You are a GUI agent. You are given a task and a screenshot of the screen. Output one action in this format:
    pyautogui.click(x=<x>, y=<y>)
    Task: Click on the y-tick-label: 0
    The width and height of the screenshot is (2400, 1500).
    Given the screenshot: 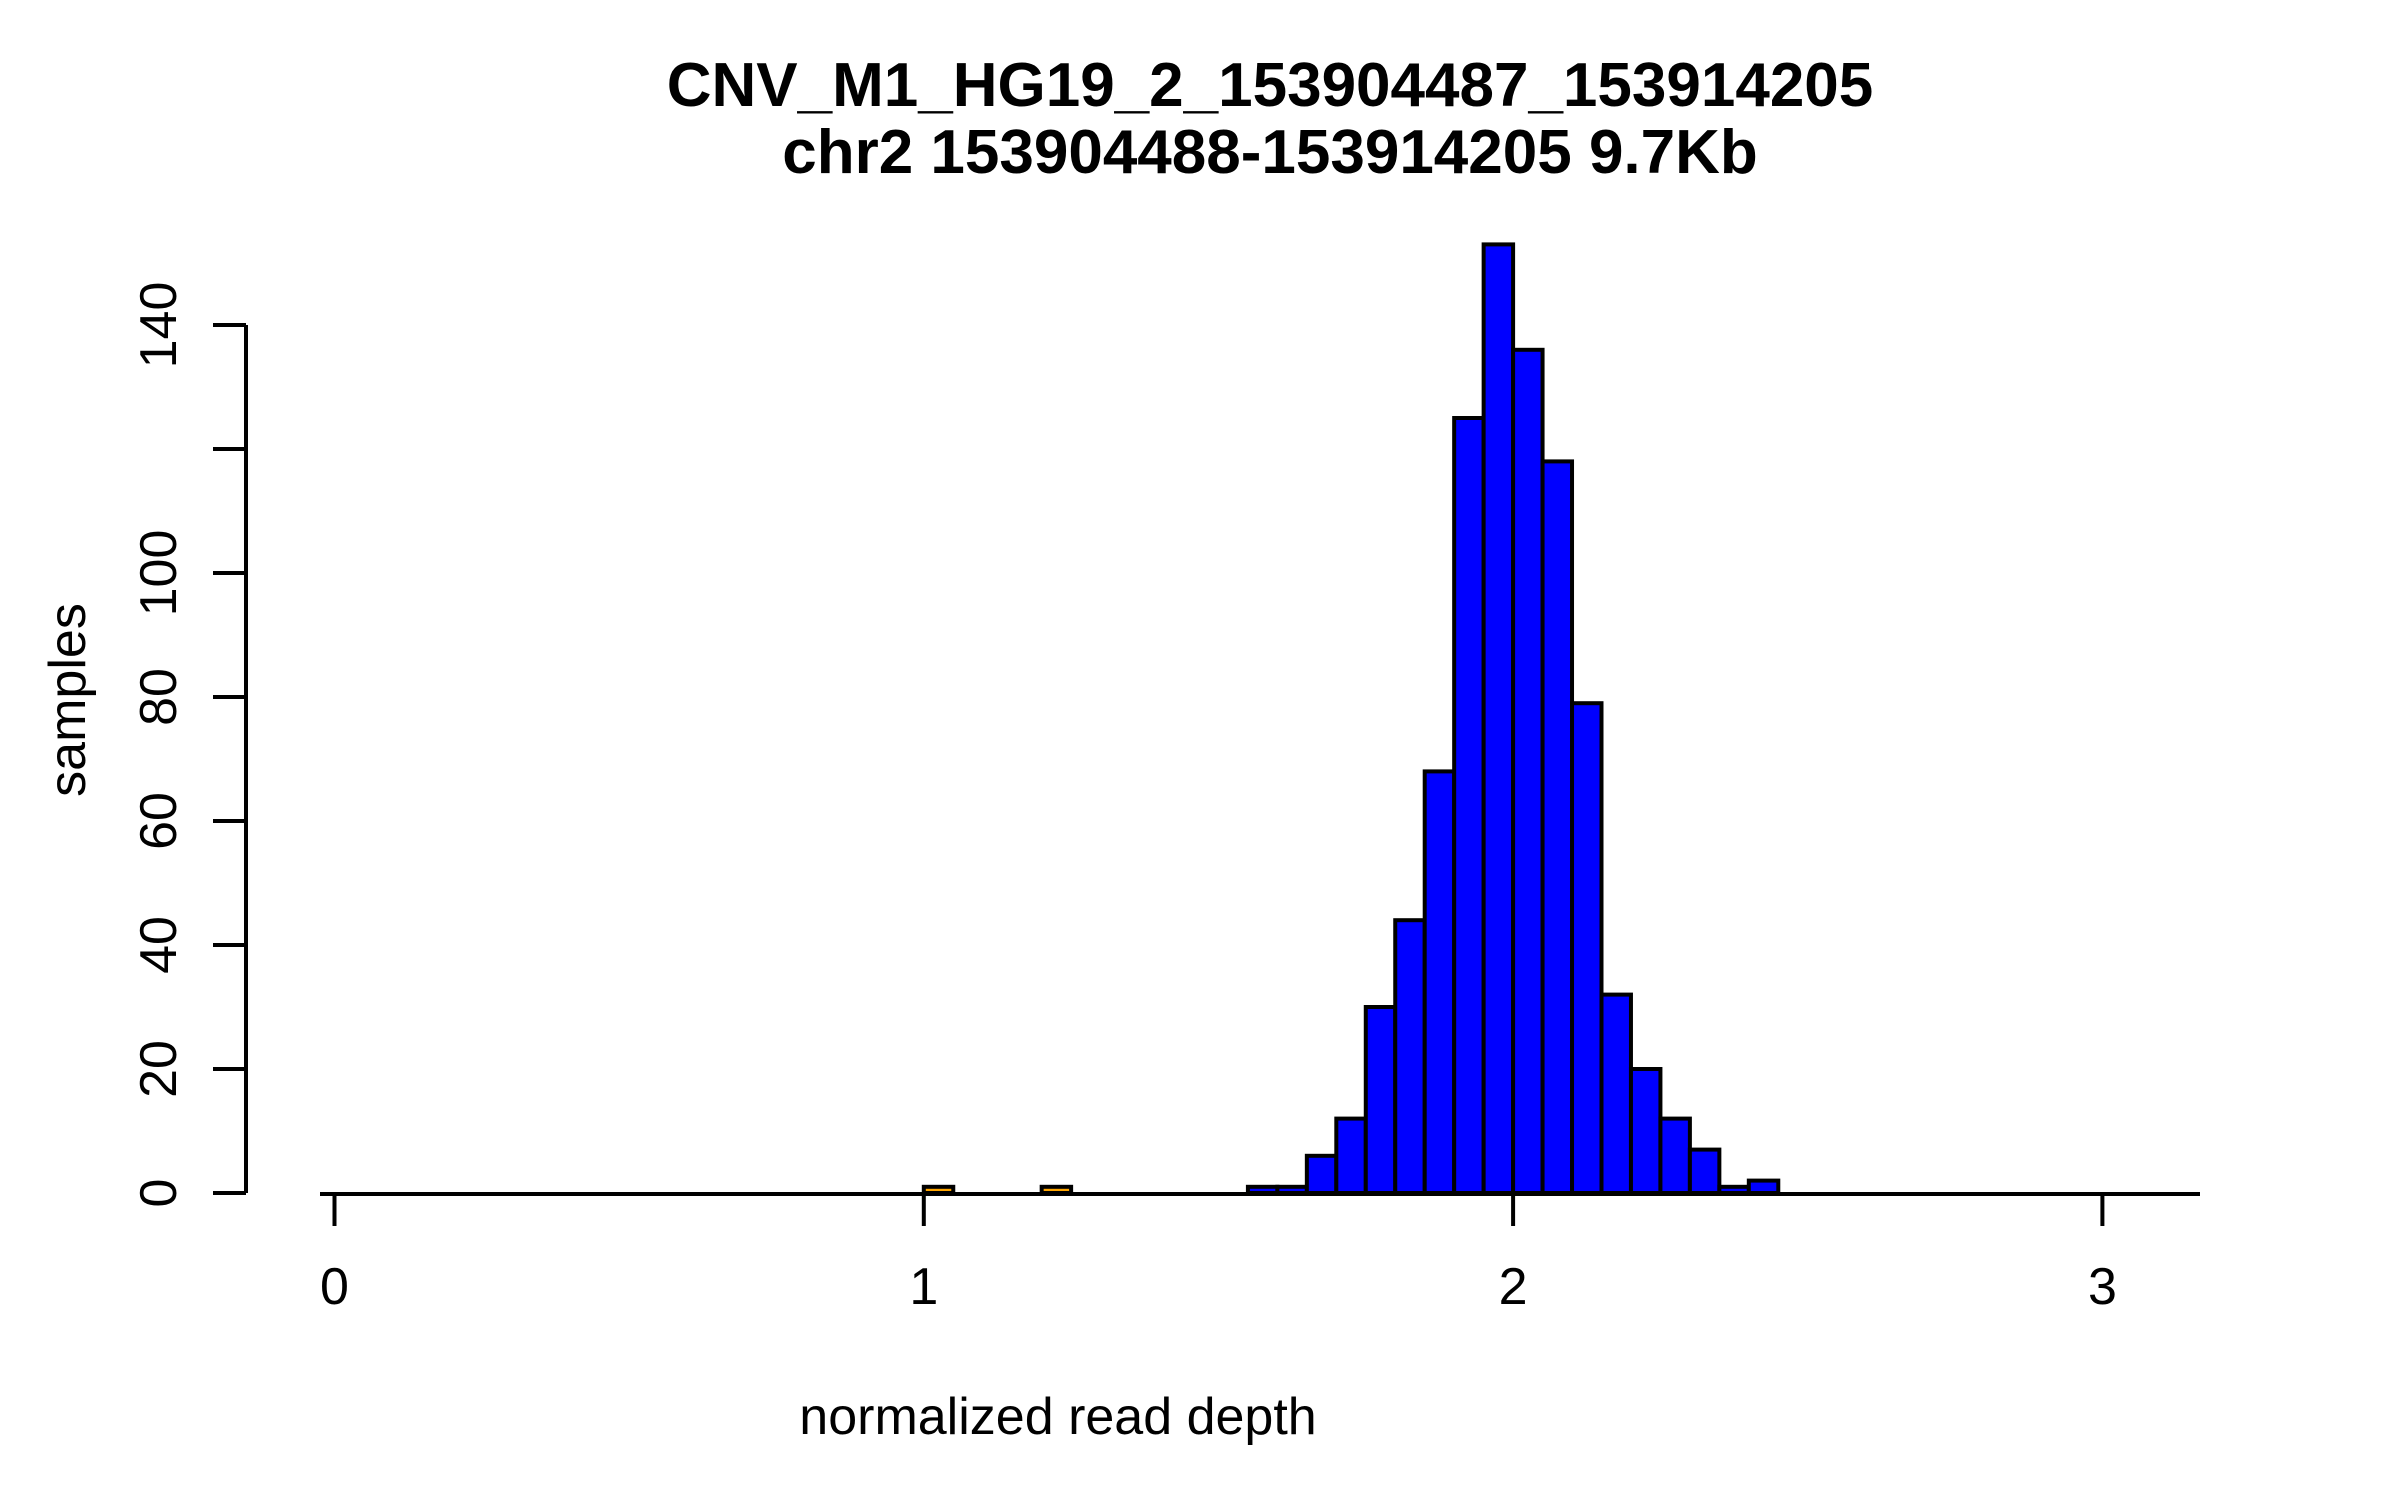 What is the action you would take?
    pyautogui.click(x=159, y=1193)
    